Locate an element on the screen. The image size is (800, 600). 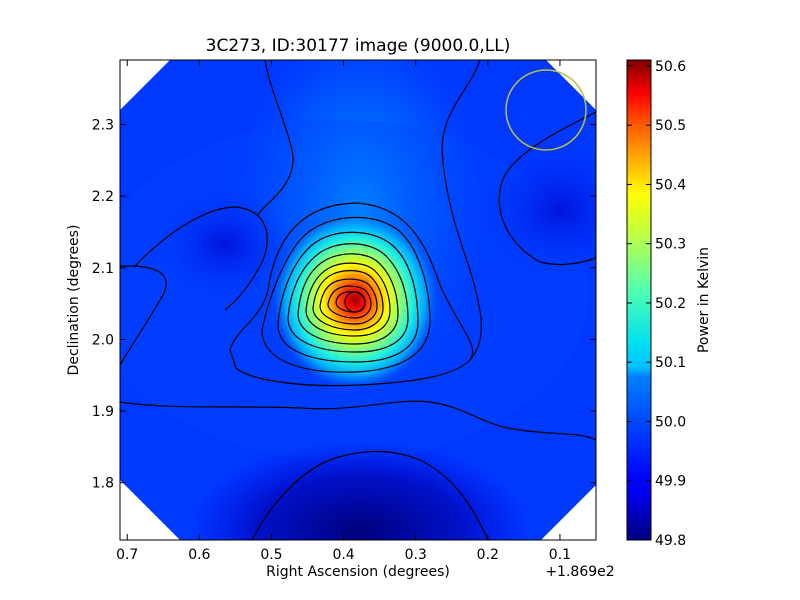
y-tick-label: 2.1 is located at coordinates (103, 269).